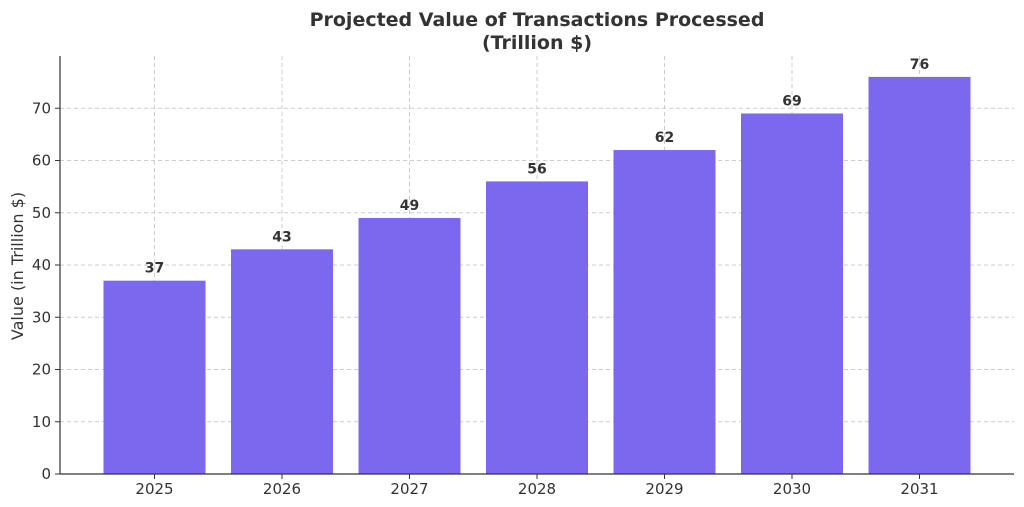 This screenshot has width=1024, height=507. I want to click on x-tick-label: 2028, so click(537, 489).